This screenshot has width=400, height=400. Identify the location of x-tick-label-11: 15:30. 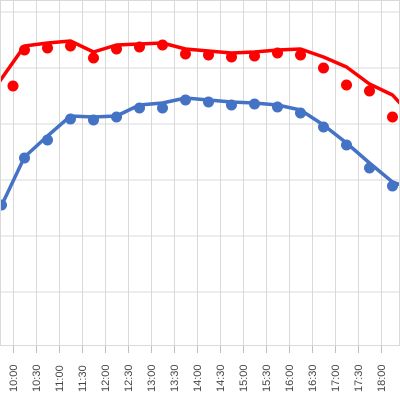
(267, 378).